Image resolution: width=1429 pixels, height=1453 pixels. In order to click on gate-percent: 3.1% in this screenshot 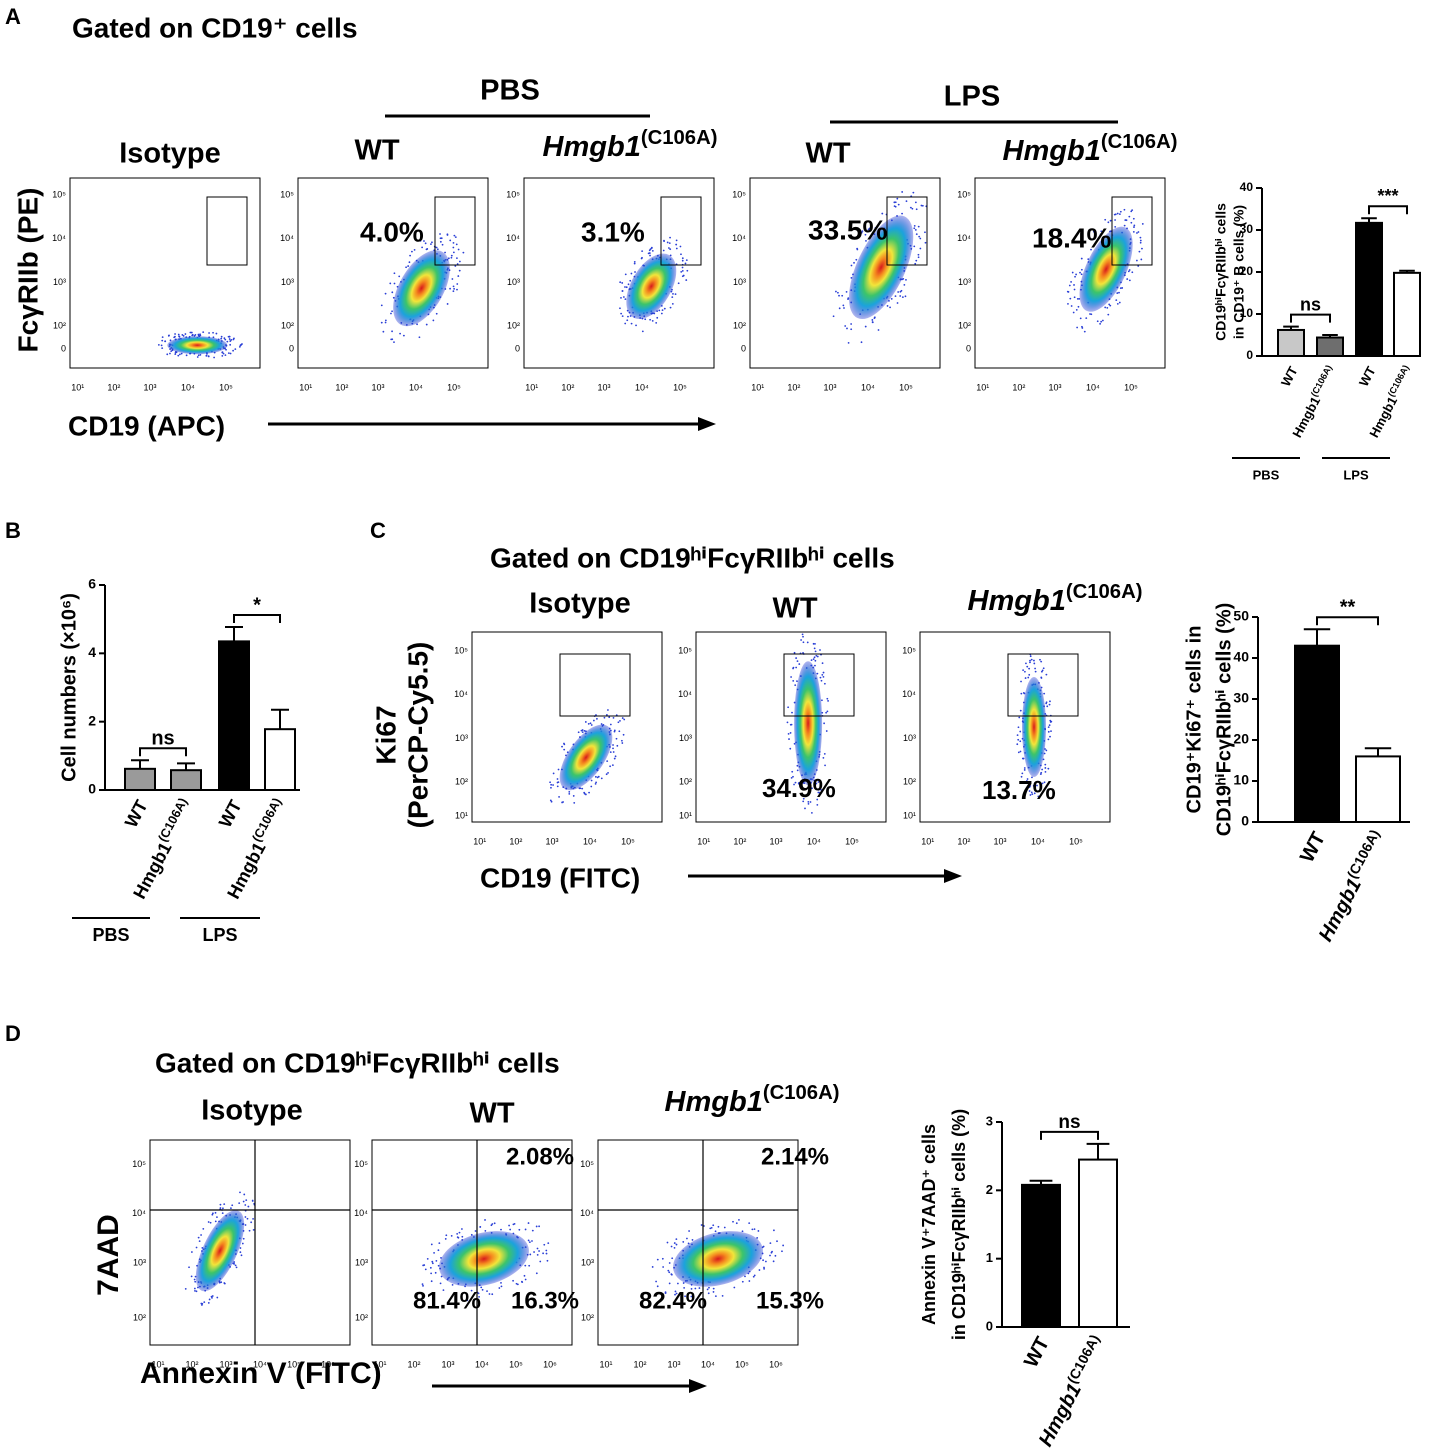, I will do `click(613, 231)`.